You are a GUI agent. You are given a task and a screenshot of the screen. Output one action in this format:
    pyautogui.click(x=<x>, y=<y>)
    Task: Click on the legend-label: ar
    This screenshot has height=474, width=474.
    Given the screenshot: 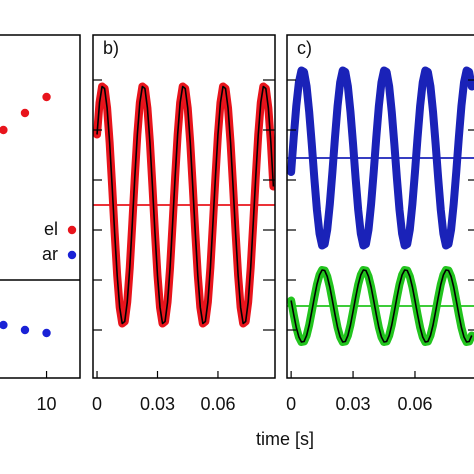 What is the action you would take?
    pyautogui.click(x=50, y=254)
    